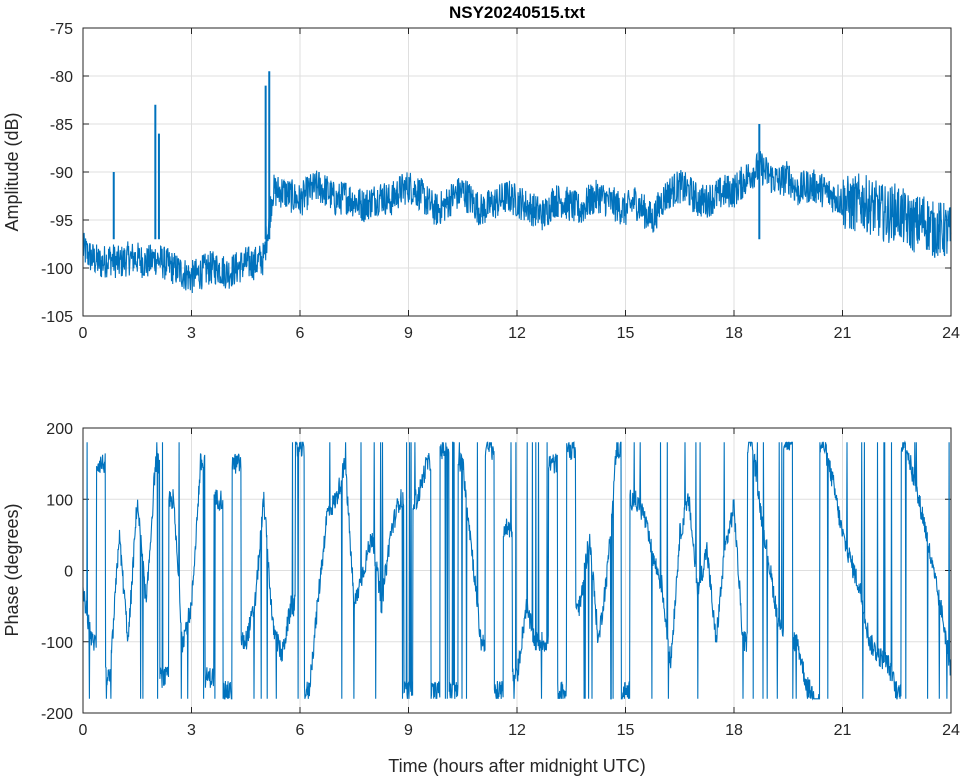 This screenshot has height=783, width=964. I want to click on chart-title: NSY20240515.txt, so click(517, 12).